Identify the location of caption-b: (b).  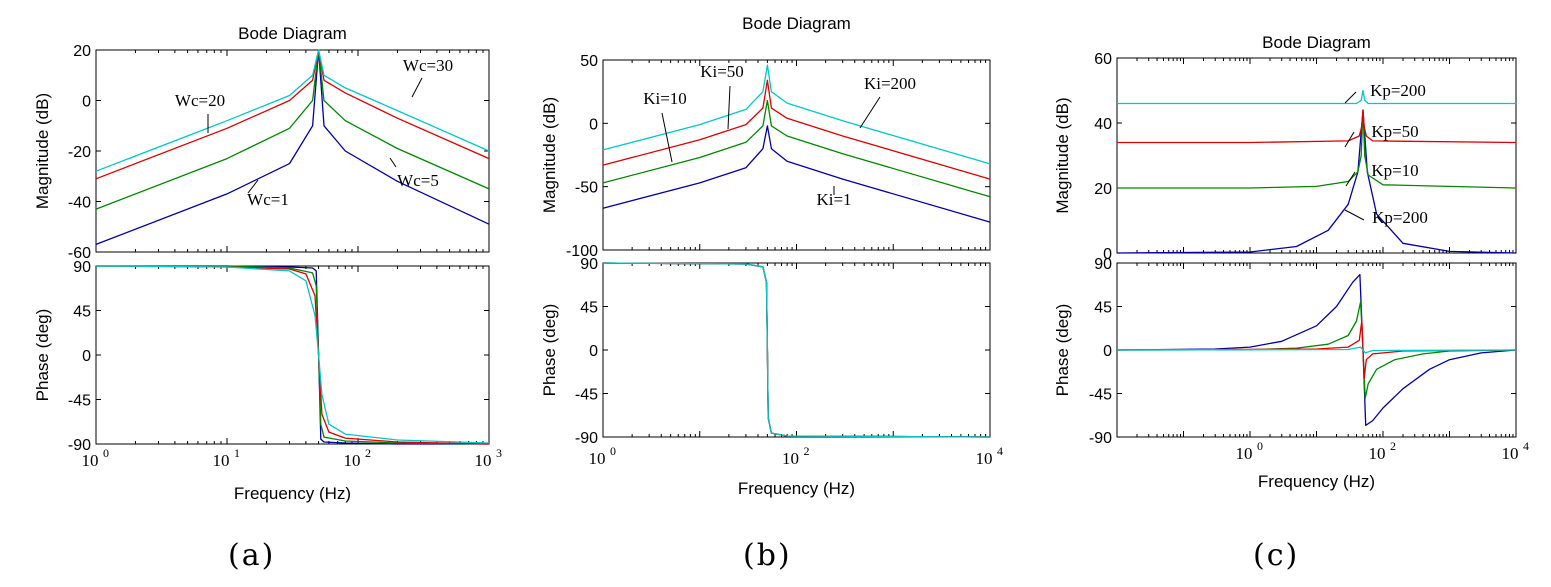
(767, 555).